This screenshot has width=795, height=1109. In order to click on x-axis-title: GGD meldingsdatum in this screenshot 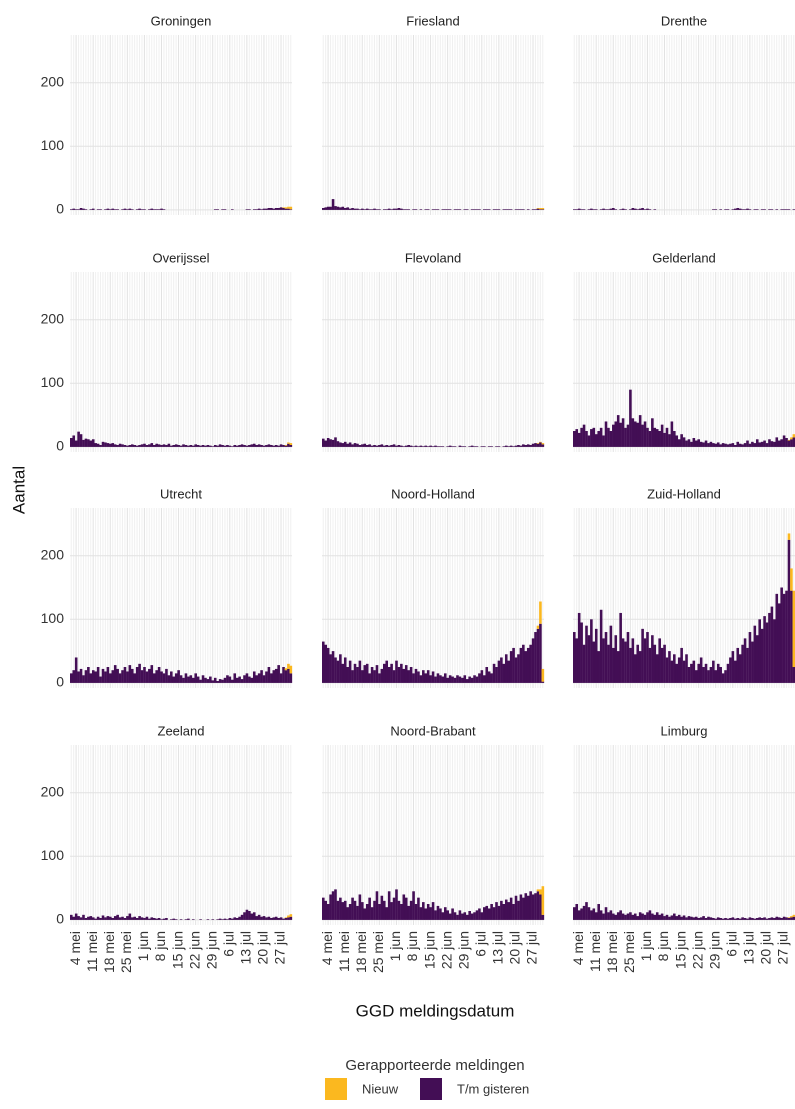, I will do `click(435, 1010)`.